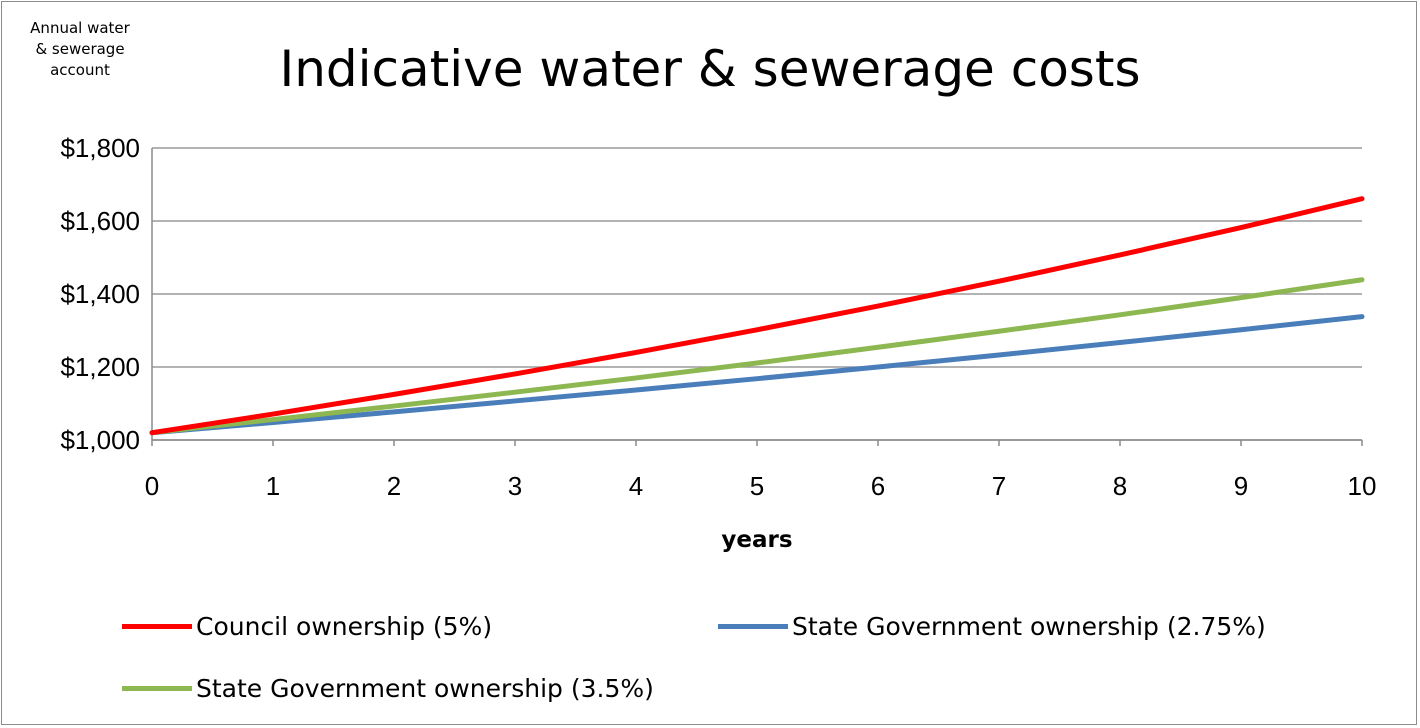 This screenshot has width=1420, height=728. Describe the element at coordinates (152, 486) in the screenshot. I see `x-tick-label: 0` at that location.